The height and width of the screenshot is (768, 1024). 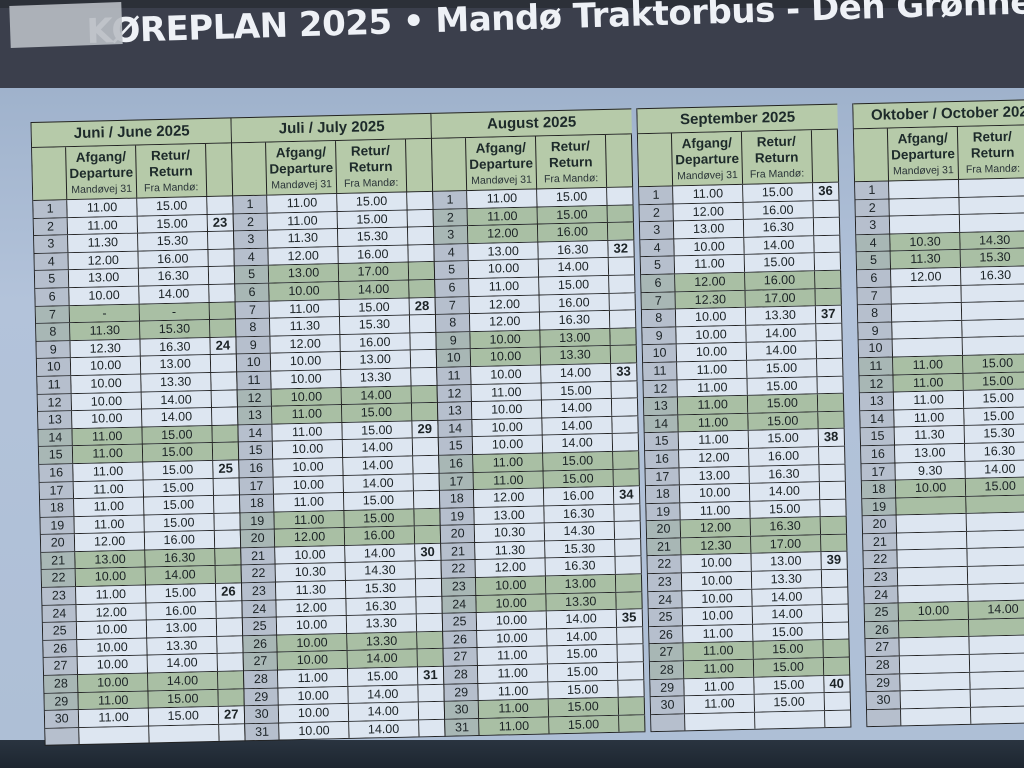 I want to click on return-time: 14.30, so click(x=992, y=240).